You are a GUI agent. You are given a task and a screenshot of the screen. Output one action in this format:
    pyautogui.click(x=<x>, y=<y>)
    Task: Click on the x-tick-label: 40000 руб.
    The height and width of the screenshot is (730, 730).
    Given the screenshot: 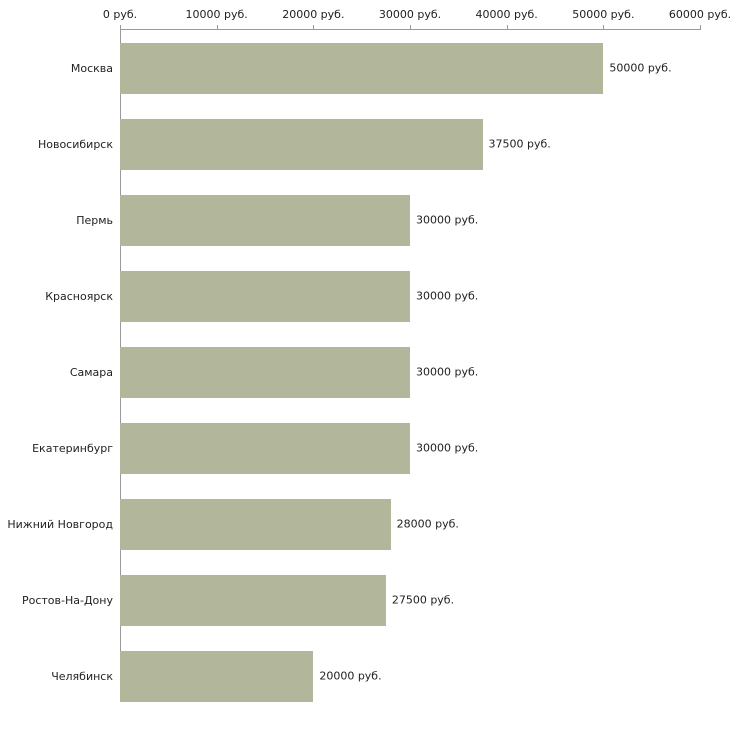 What is the action you would take?
    pyautogui.click(x=506, y=14)
    